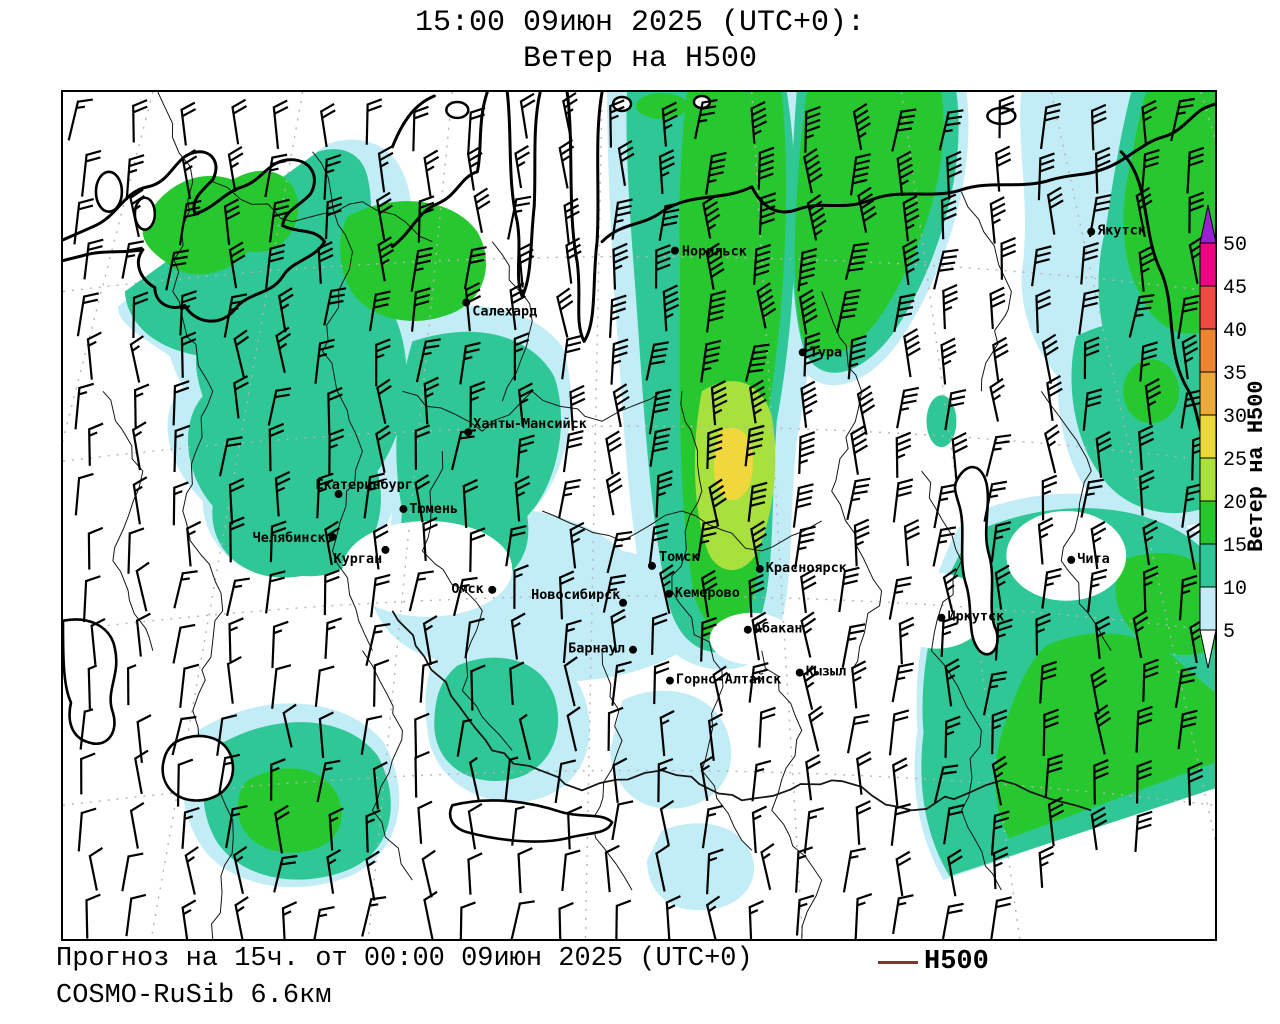 The image size is (1280, 1024). I want to click on city-label: Норильск, so click(714, 252).